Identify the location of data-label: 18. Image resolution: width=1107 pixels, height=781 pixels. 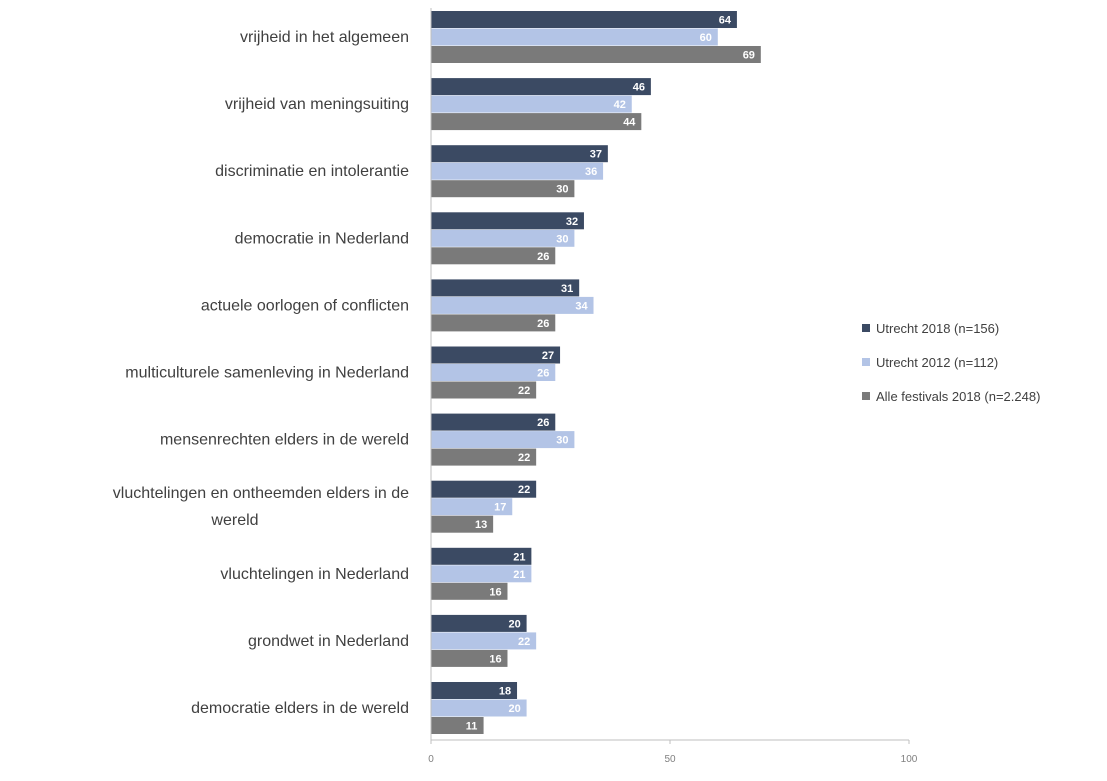
(505, 692).